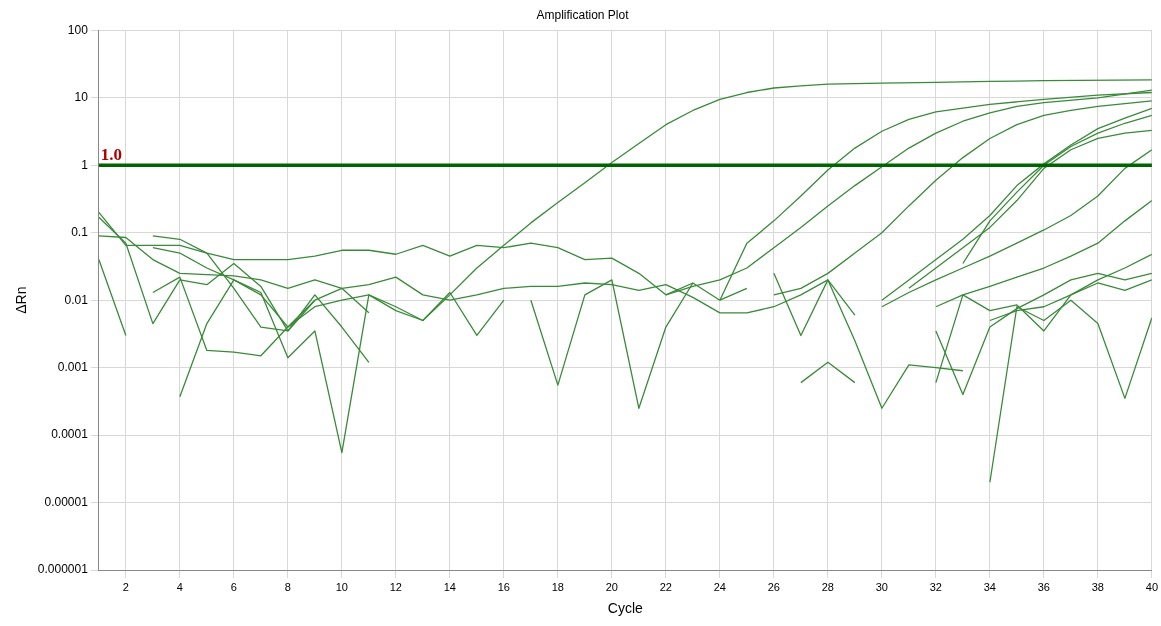 The width and height of the screenshot is (1161, 626). I want to click on x-tick-label: 40, so click(1152, 586).